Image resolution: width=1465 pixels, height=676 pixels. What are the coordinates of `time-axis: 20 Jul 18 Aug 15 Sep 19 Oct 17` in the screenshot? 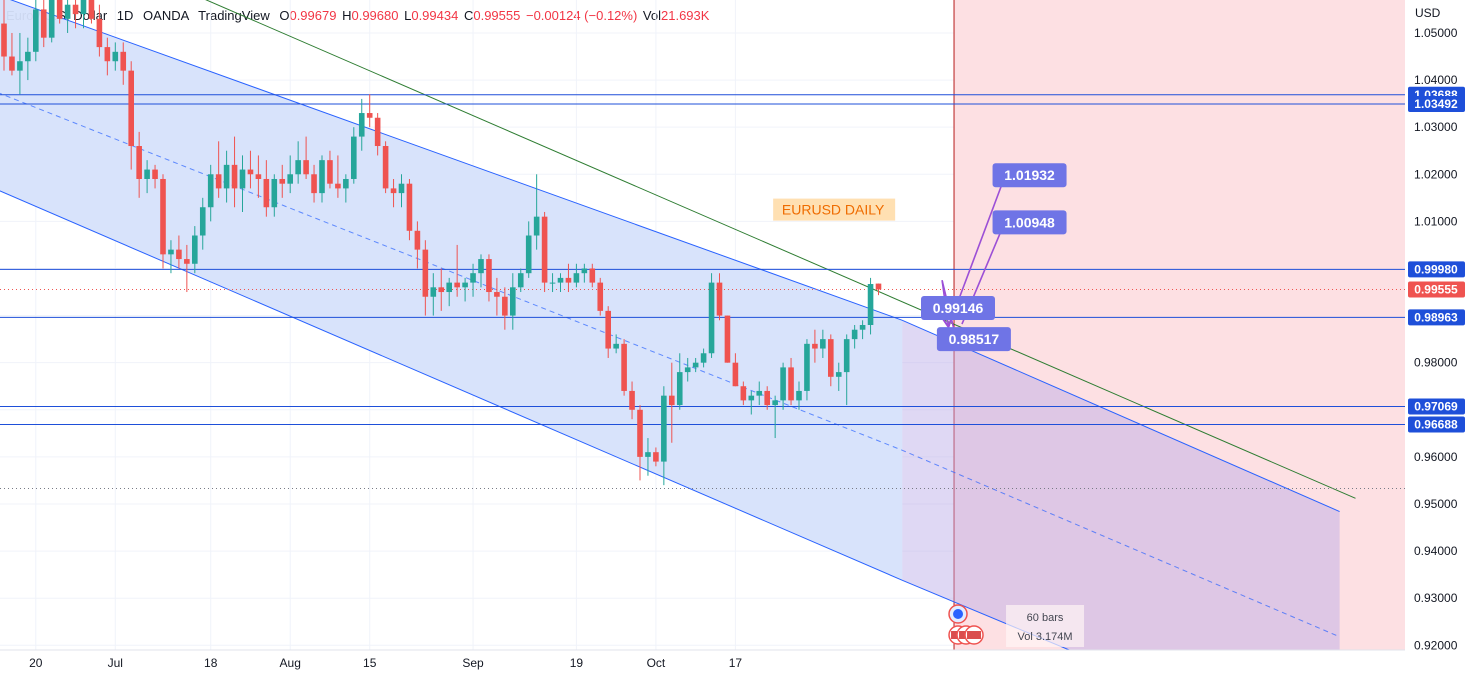 It's located at (732, 662).